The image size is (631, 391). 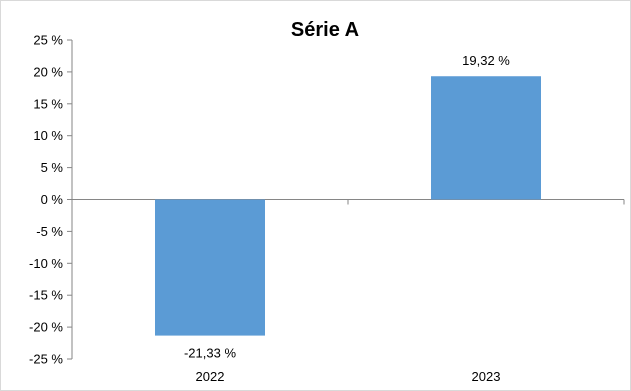 I want to click on data-label: -21,33 %, so click(x=210, y=353).